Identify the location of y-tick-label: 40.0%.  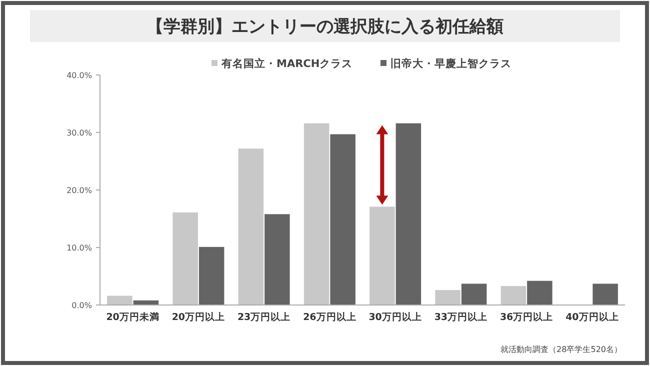
(79, 75).